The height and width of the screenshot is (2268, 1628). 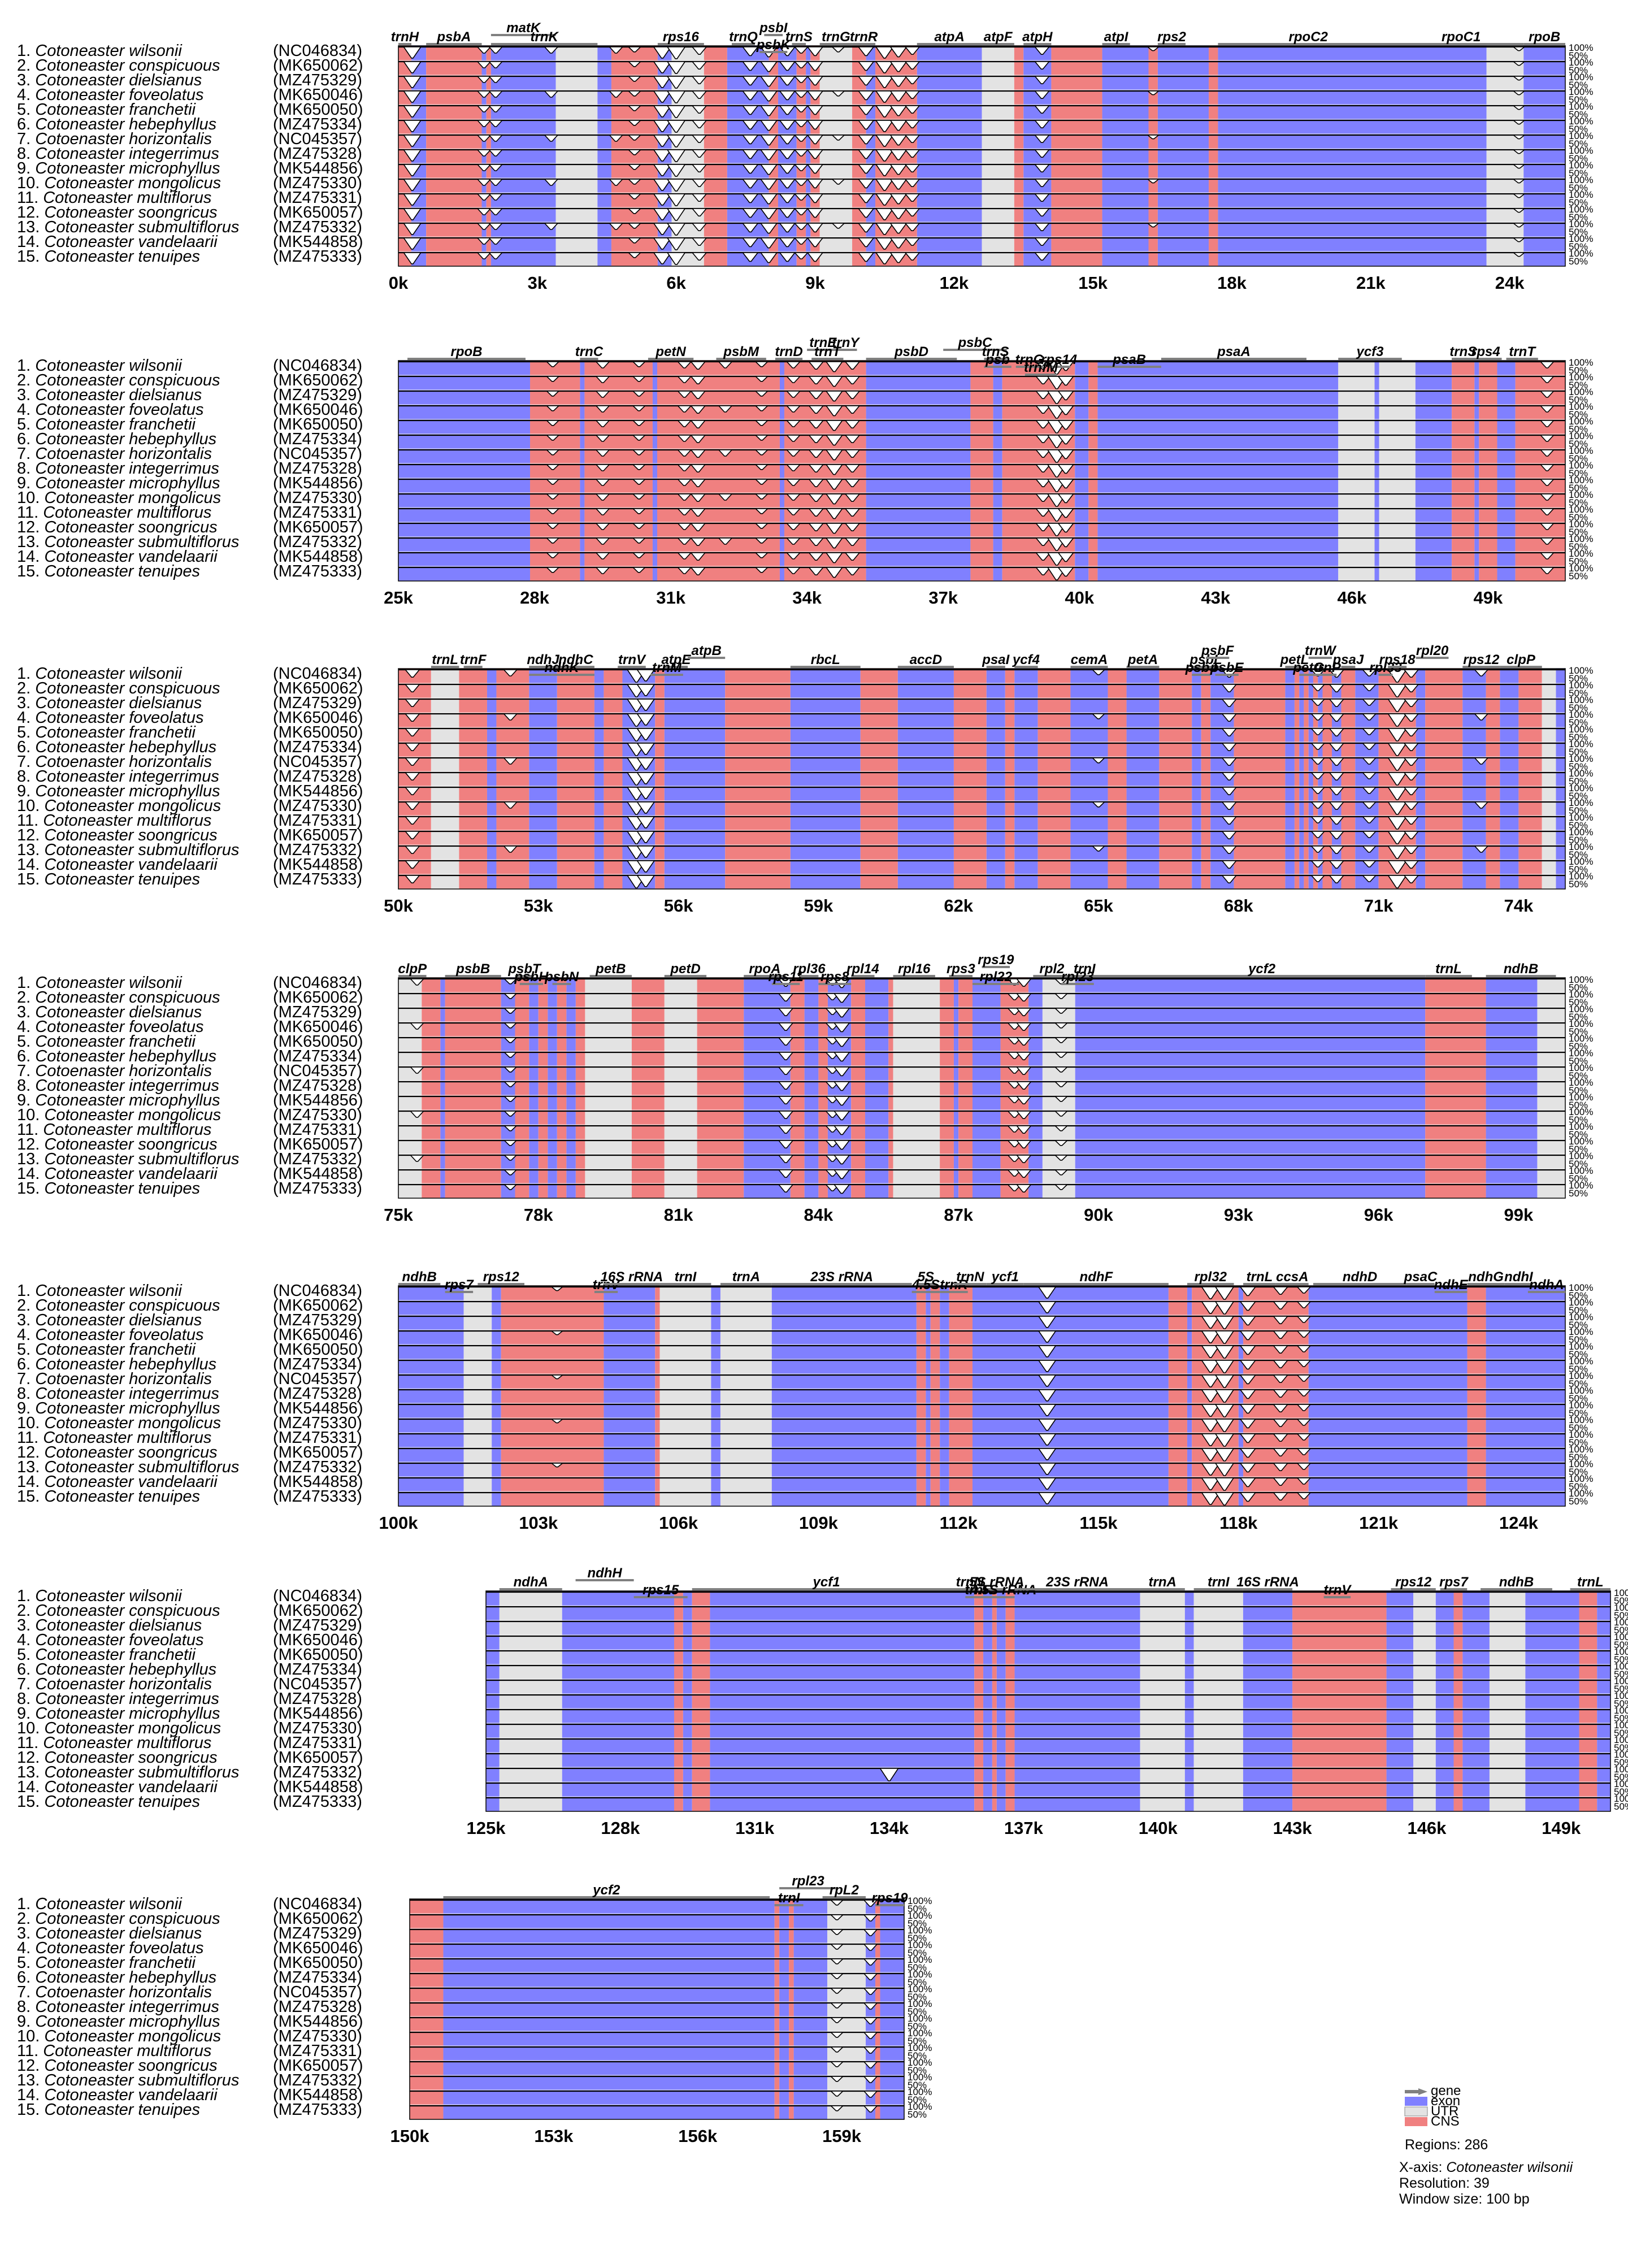 What do you see at coordinates (1227, 668) in the screenshot?
I see `gene-label: psbE` at bounding box center [1227, 668].